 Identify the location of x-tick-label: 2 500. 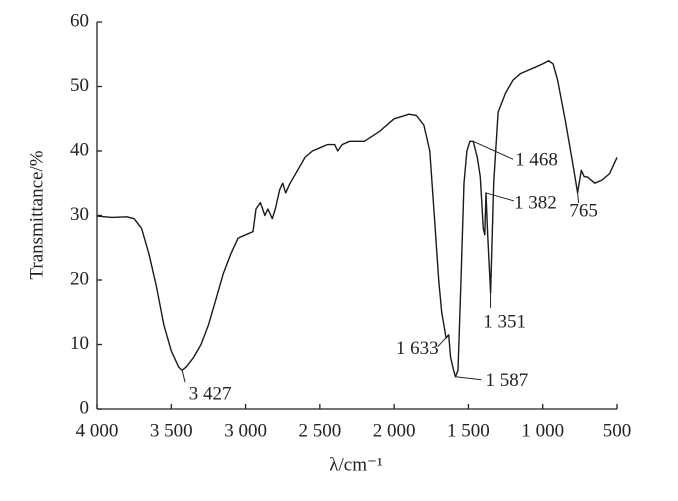
(319, 430).